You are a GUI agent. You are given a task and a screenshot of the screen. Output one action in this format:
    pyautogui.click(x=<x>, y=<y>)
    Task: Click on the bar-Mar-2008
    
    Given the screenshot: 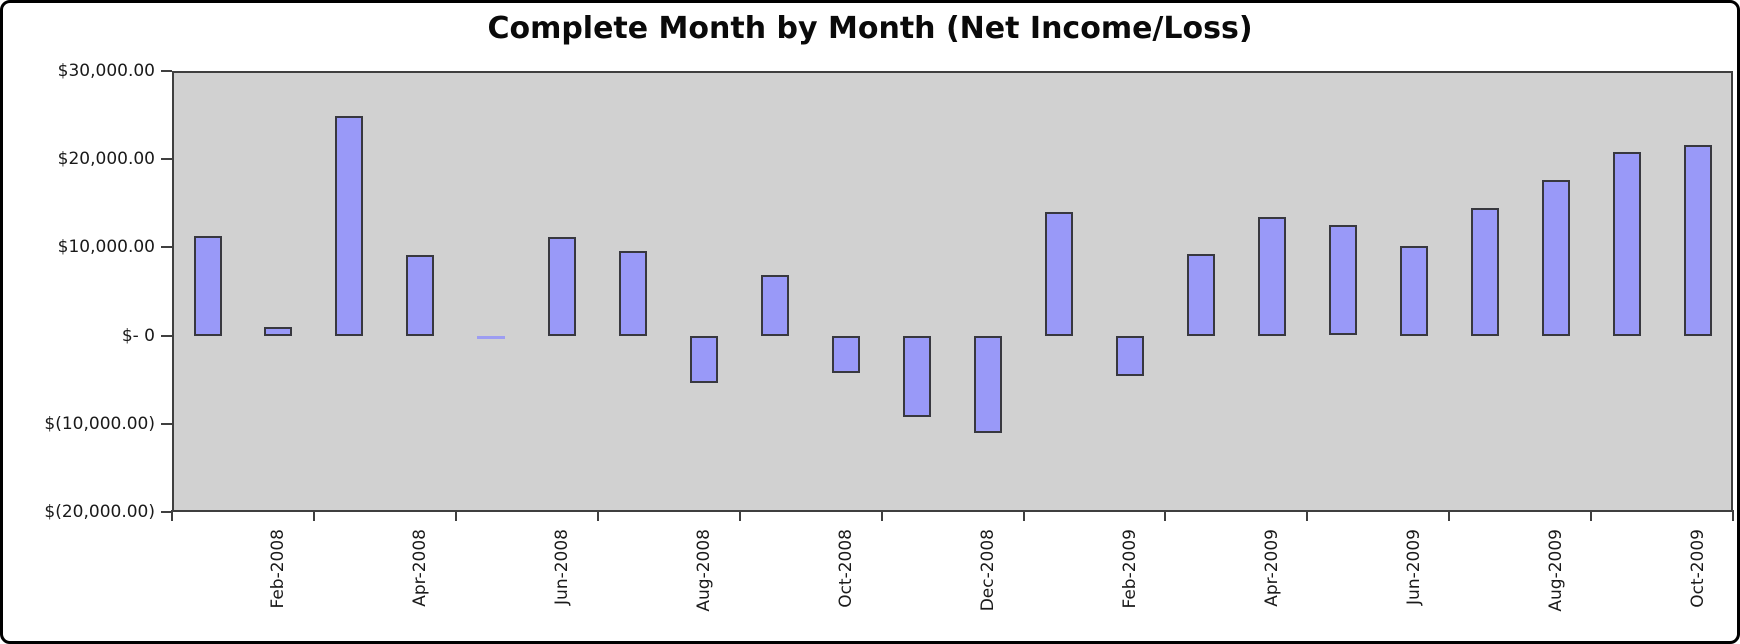 What is the action you would take?
    pyautogui.click(x=349, y=226)
    